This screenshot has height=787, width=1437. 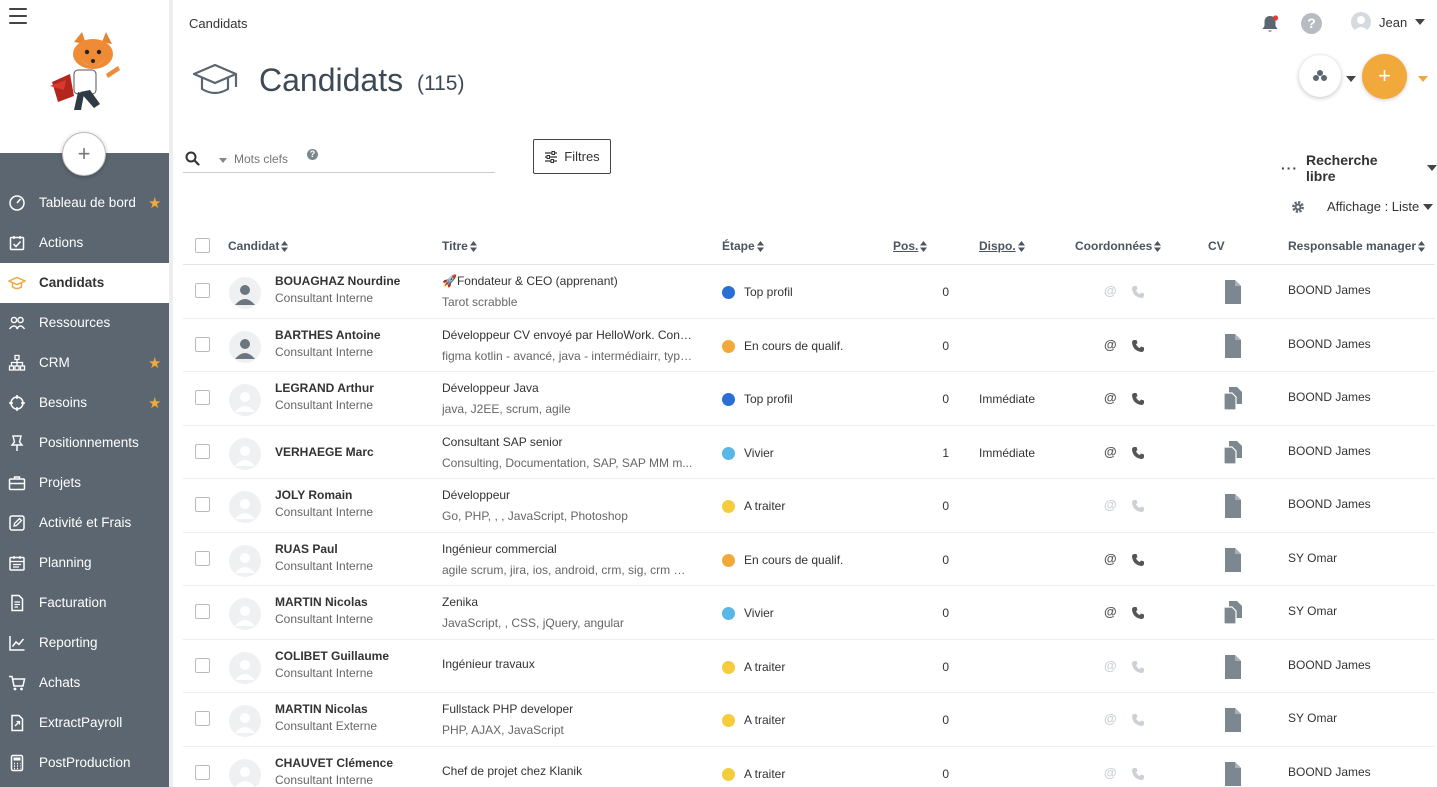 What do you see at coordinates (1002, 246) in the screenshot?
I see `column-header-dispo: Dispo.` at bounding box center [1002, 246].